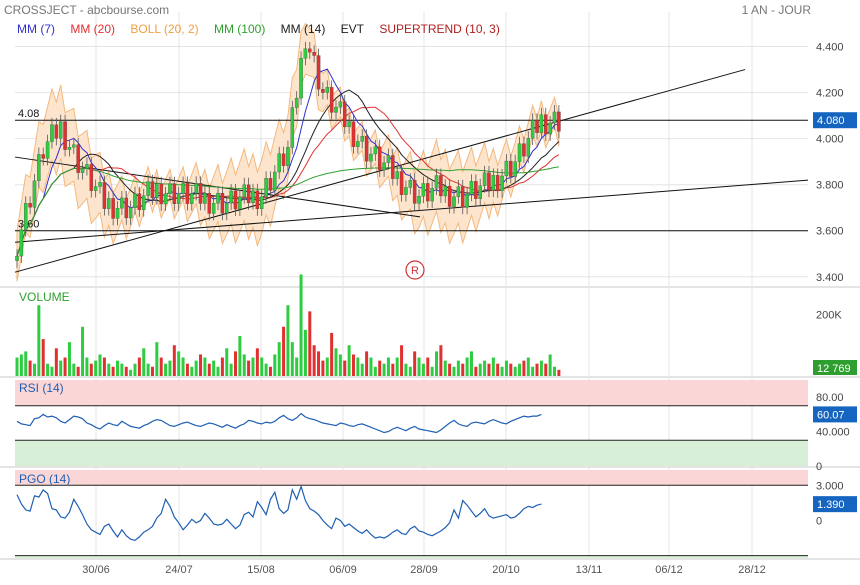 This screenshot has width=860, height=585. I want to click on legend-mm100: MM (100), so click(239, 29).